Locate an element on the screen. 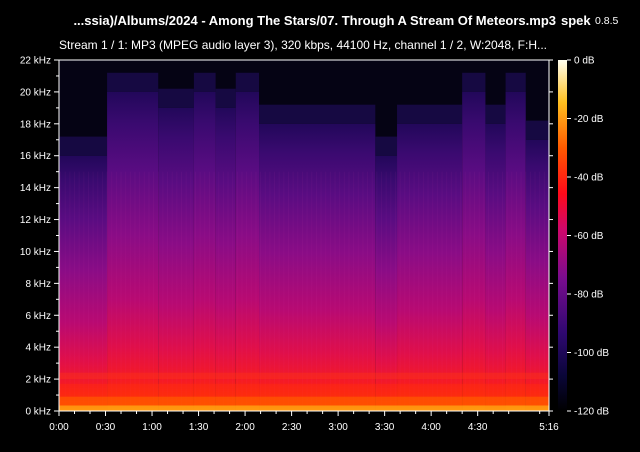 This screenshot has height=452, width=640. x-tick-label: 2:30 is located at coordinates (292, 427).